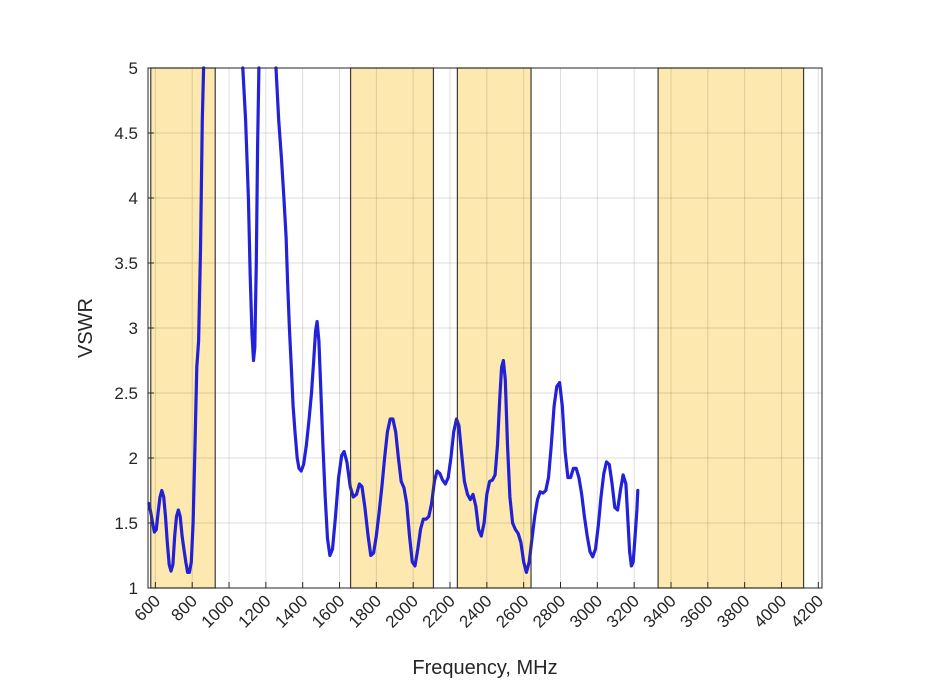 Image resolution: width=933 pixels, height=700 pixels. What do you see at coordinates (660, 611) in the screenshot?
I see `x-tick-label: 3400` at bounding box center [660, 611].